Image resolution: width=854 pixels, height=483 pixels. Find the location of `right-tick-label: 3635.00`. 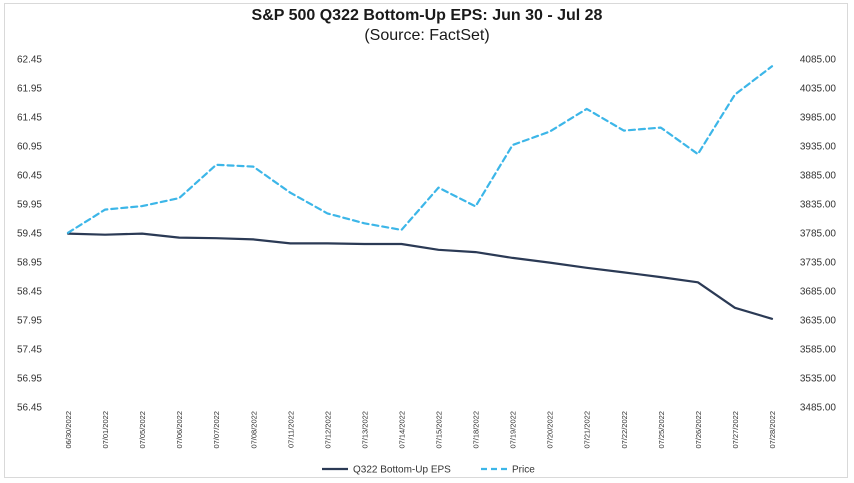

right-tick-label: 3635.00 is located at coordinates (818, 321).